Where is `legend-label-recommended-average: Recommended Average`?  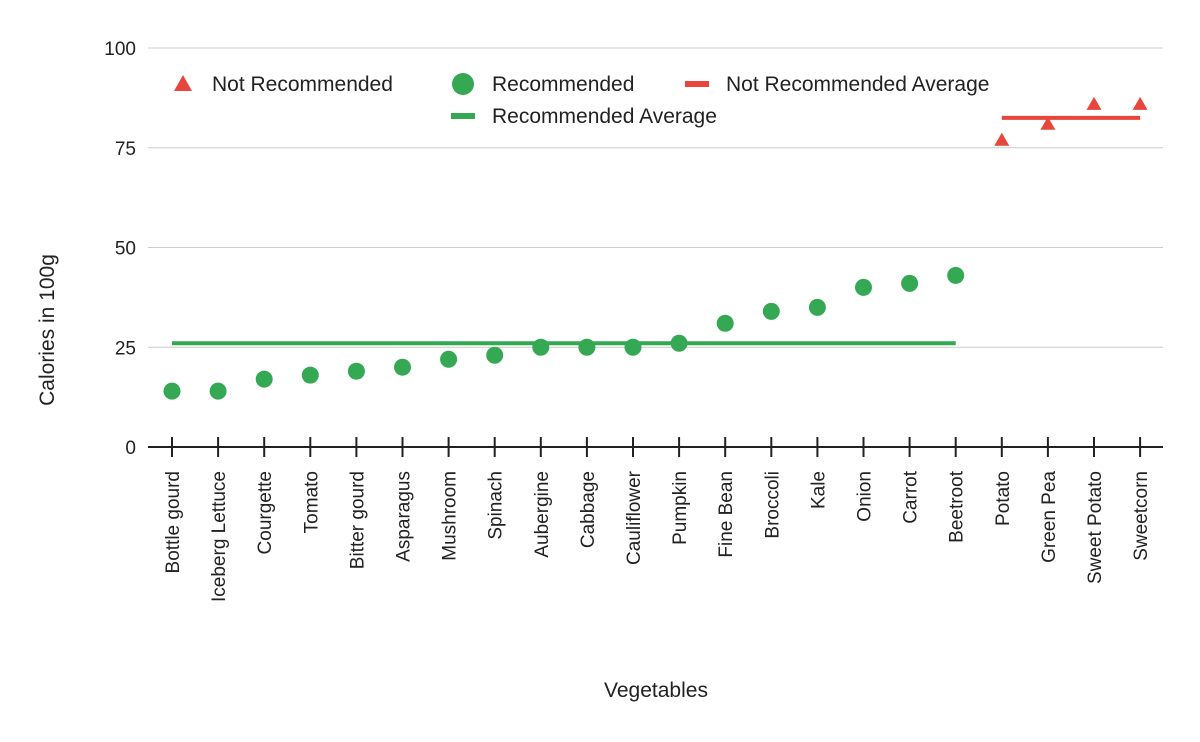 legend-label-recommended-average: Recommended Average is located at coordinates (604, 116).